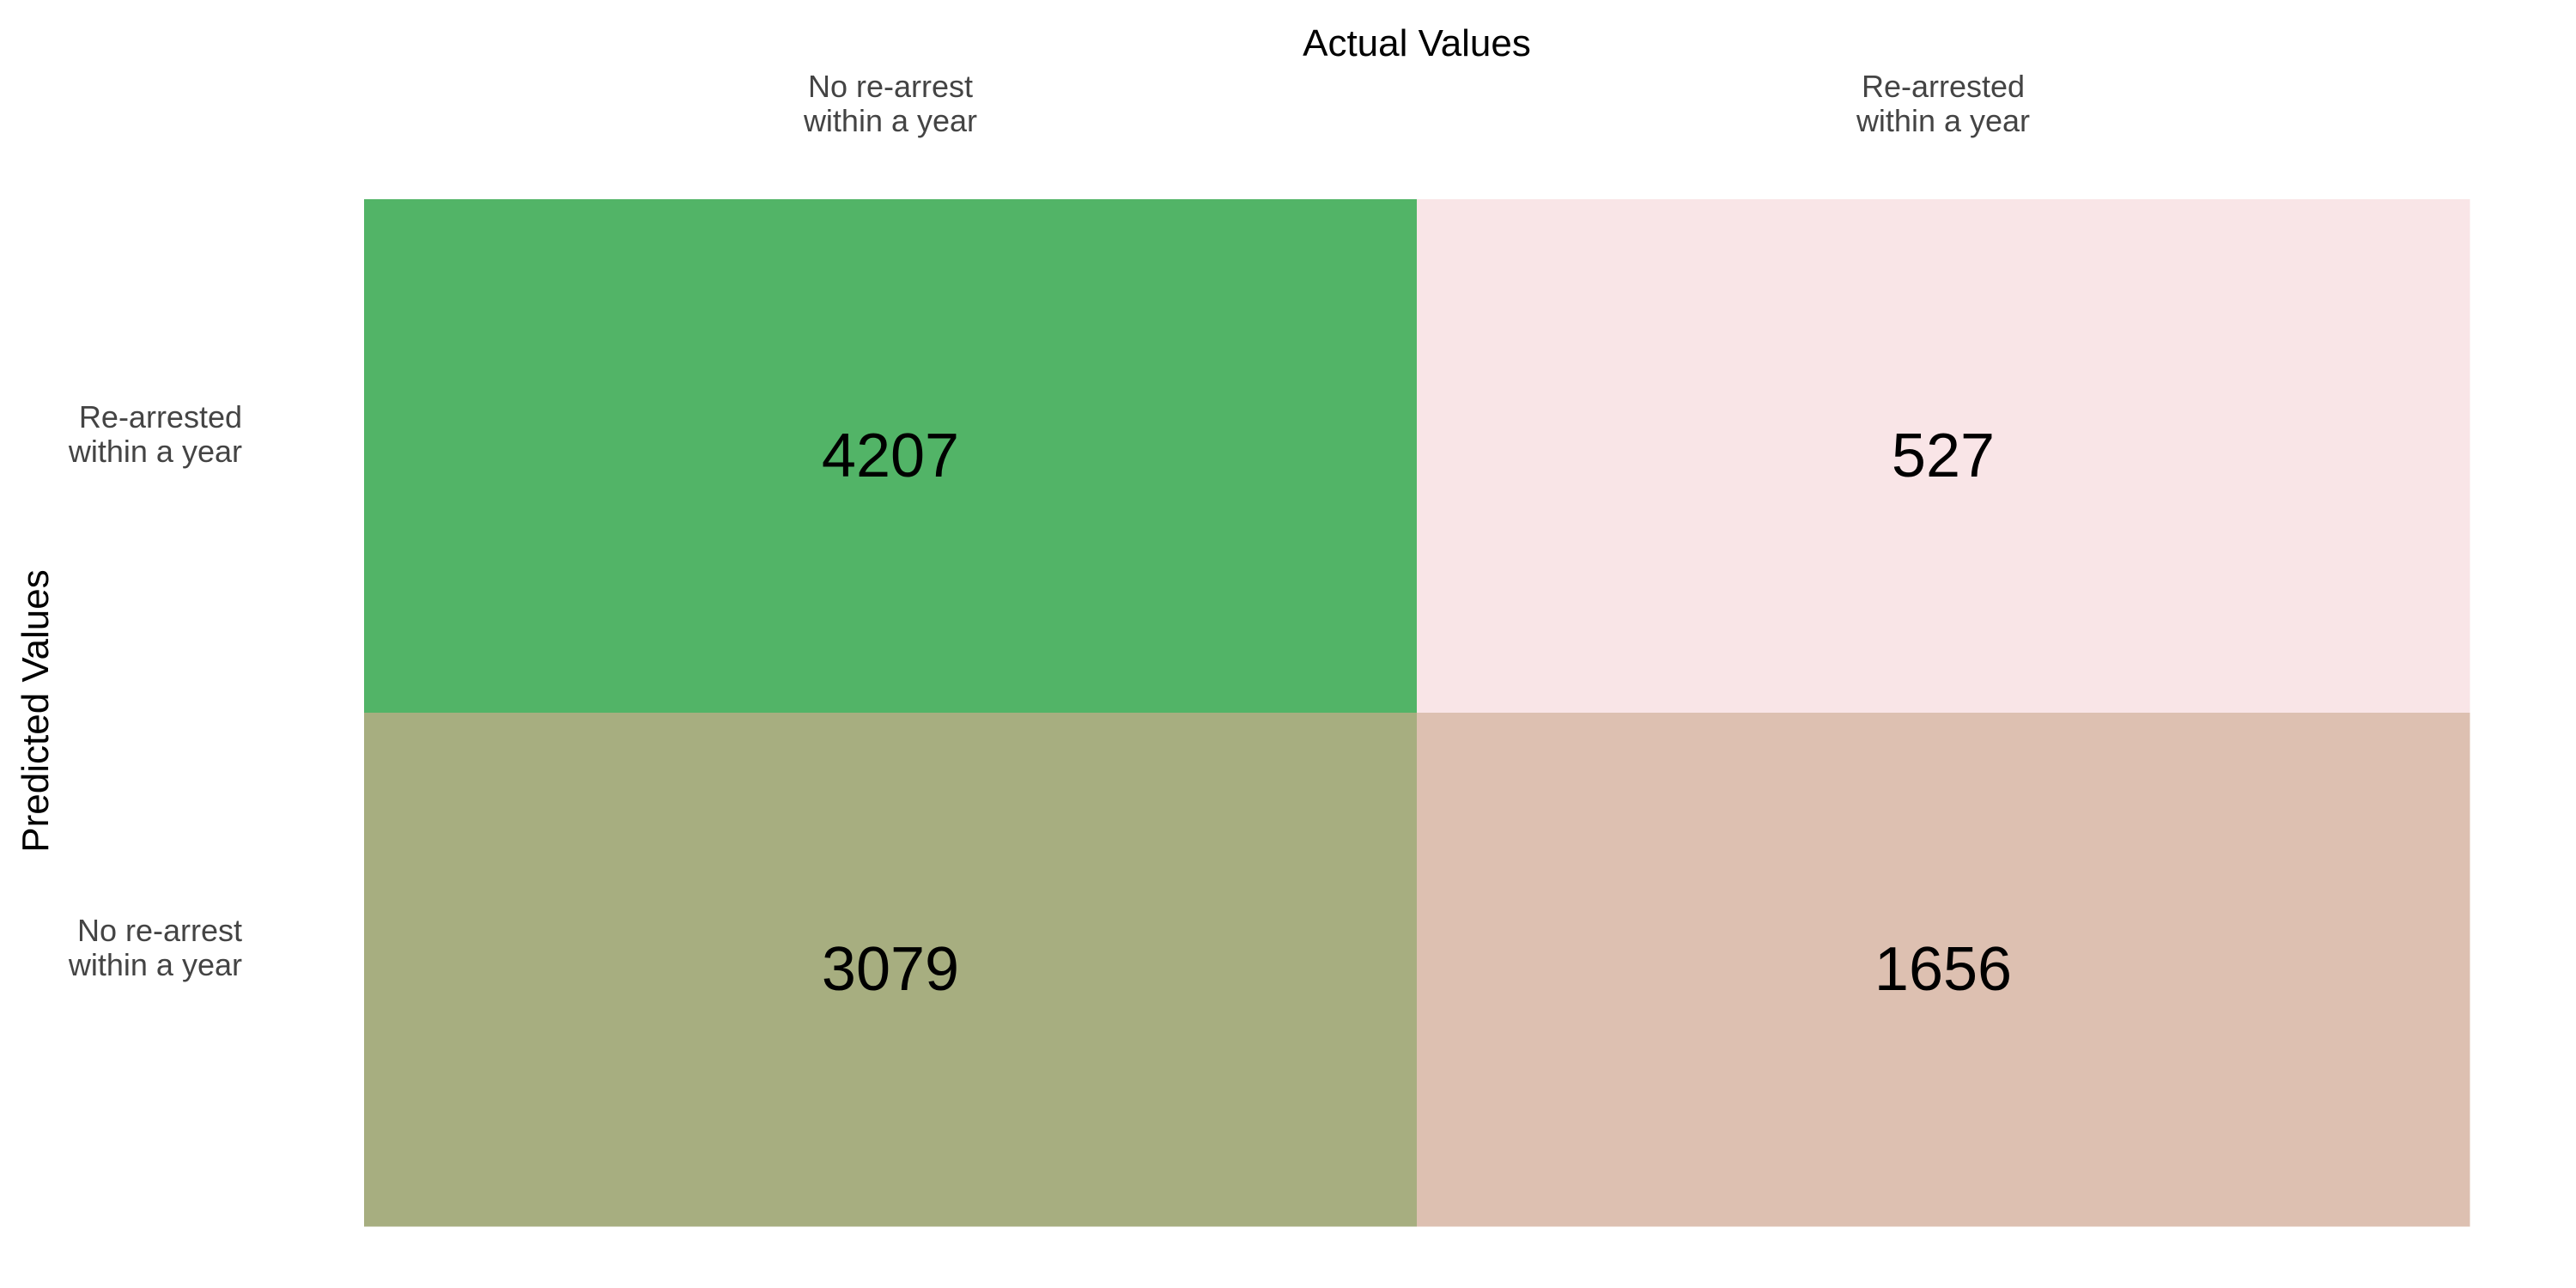 Image resolution: width=2576 pixels, height=1288 pixels. I want to click on cell-value-r0-c0: 4207, so click(890, 456).